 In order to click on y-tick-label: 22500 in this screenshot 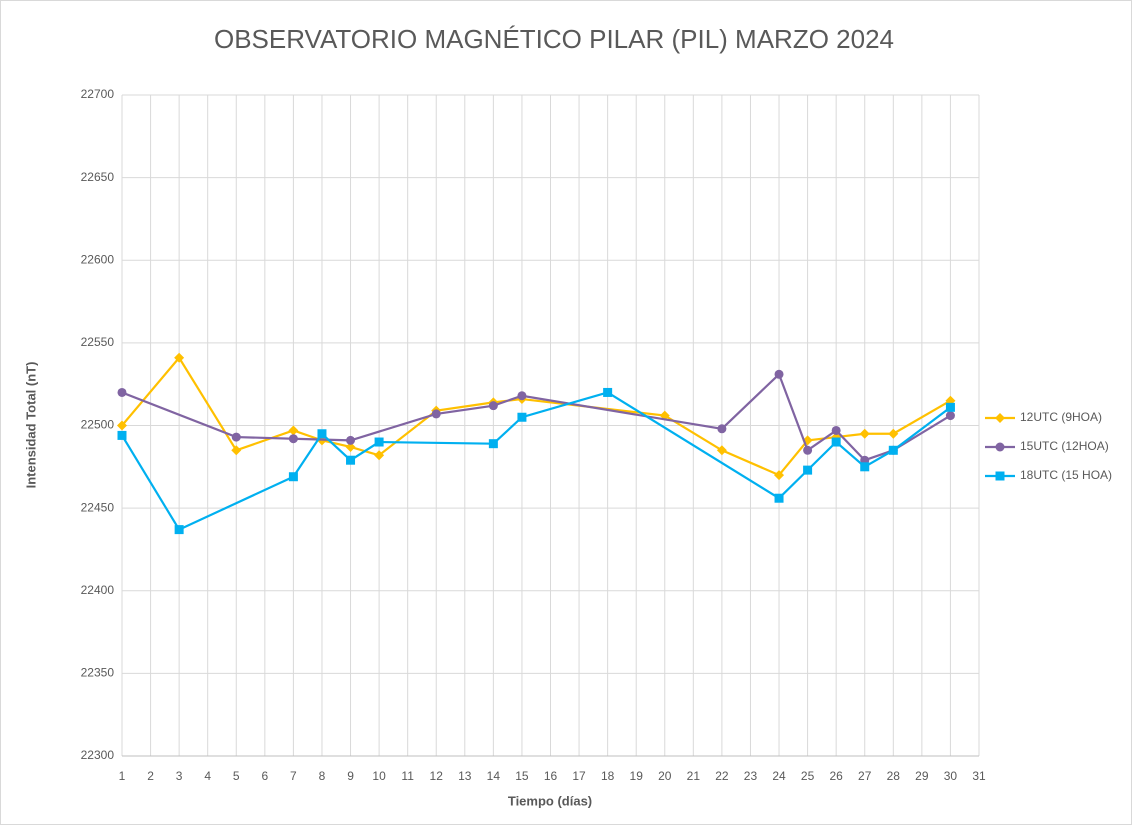, I will do `click(98, 425)`.